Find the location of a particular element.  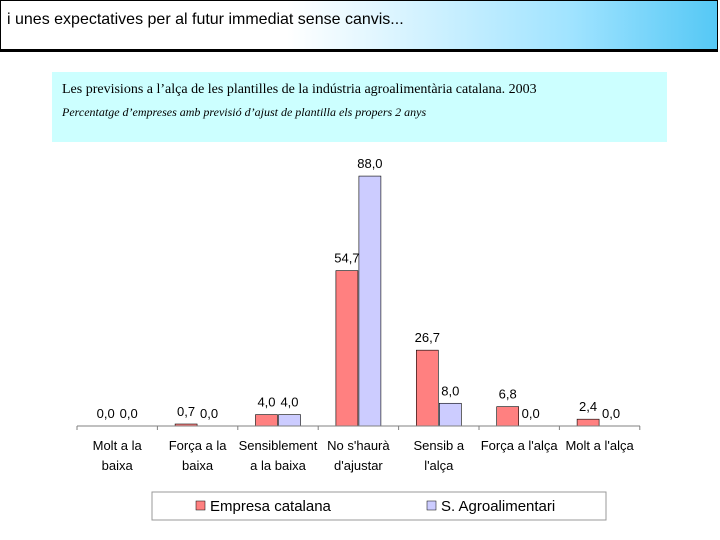

value-label-s-agroalimentari-2: 4,0 is located at coordinates (289, 402).